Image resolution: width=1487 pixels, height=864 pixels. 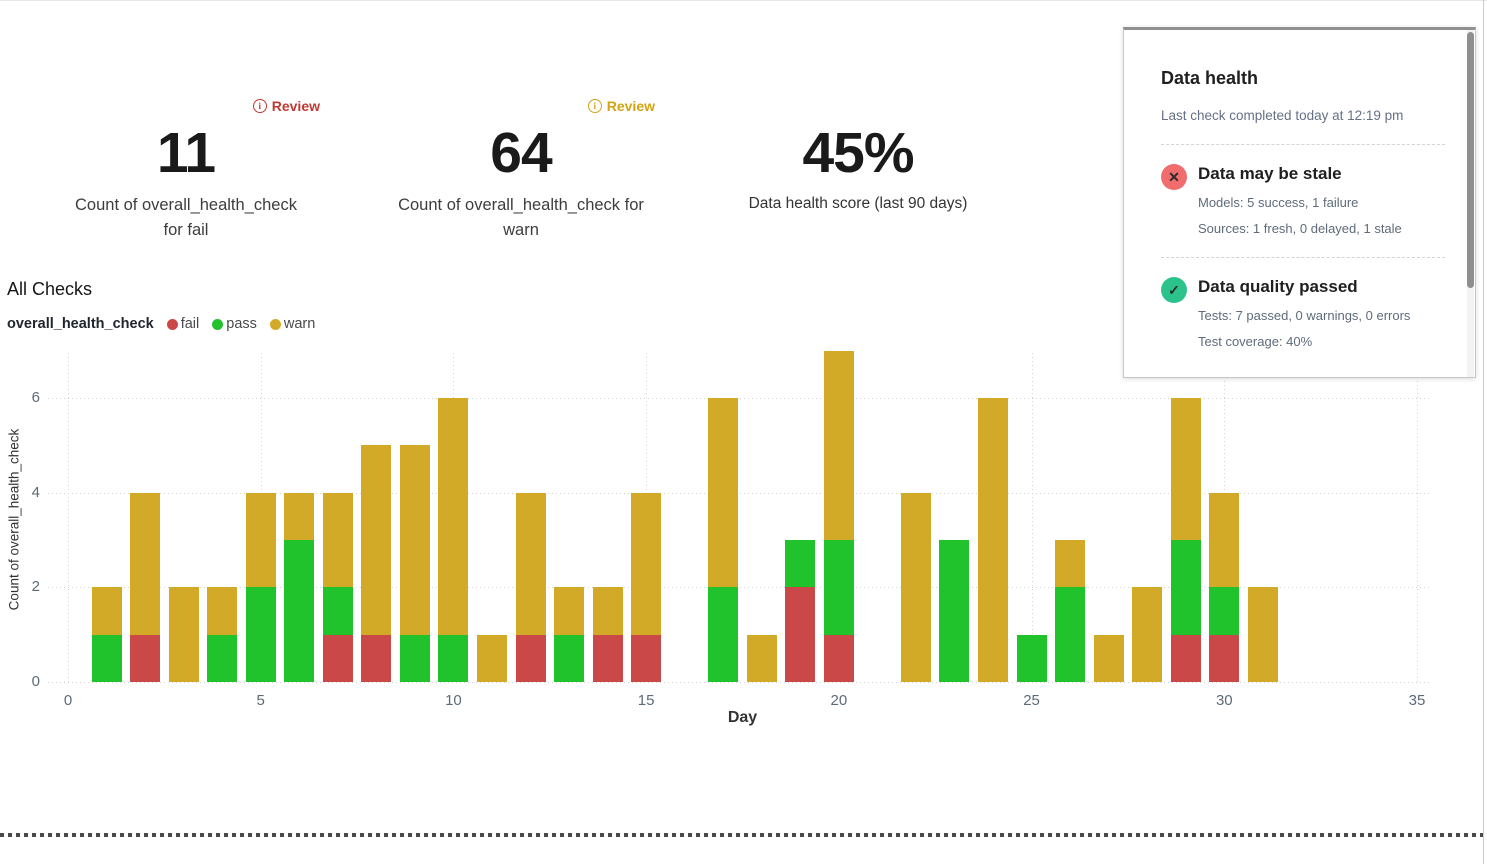 What do you see at coordinates (292, 324) in the screenshot?
I see `legend-item-warn: warn` at bounding box center [292, 324].